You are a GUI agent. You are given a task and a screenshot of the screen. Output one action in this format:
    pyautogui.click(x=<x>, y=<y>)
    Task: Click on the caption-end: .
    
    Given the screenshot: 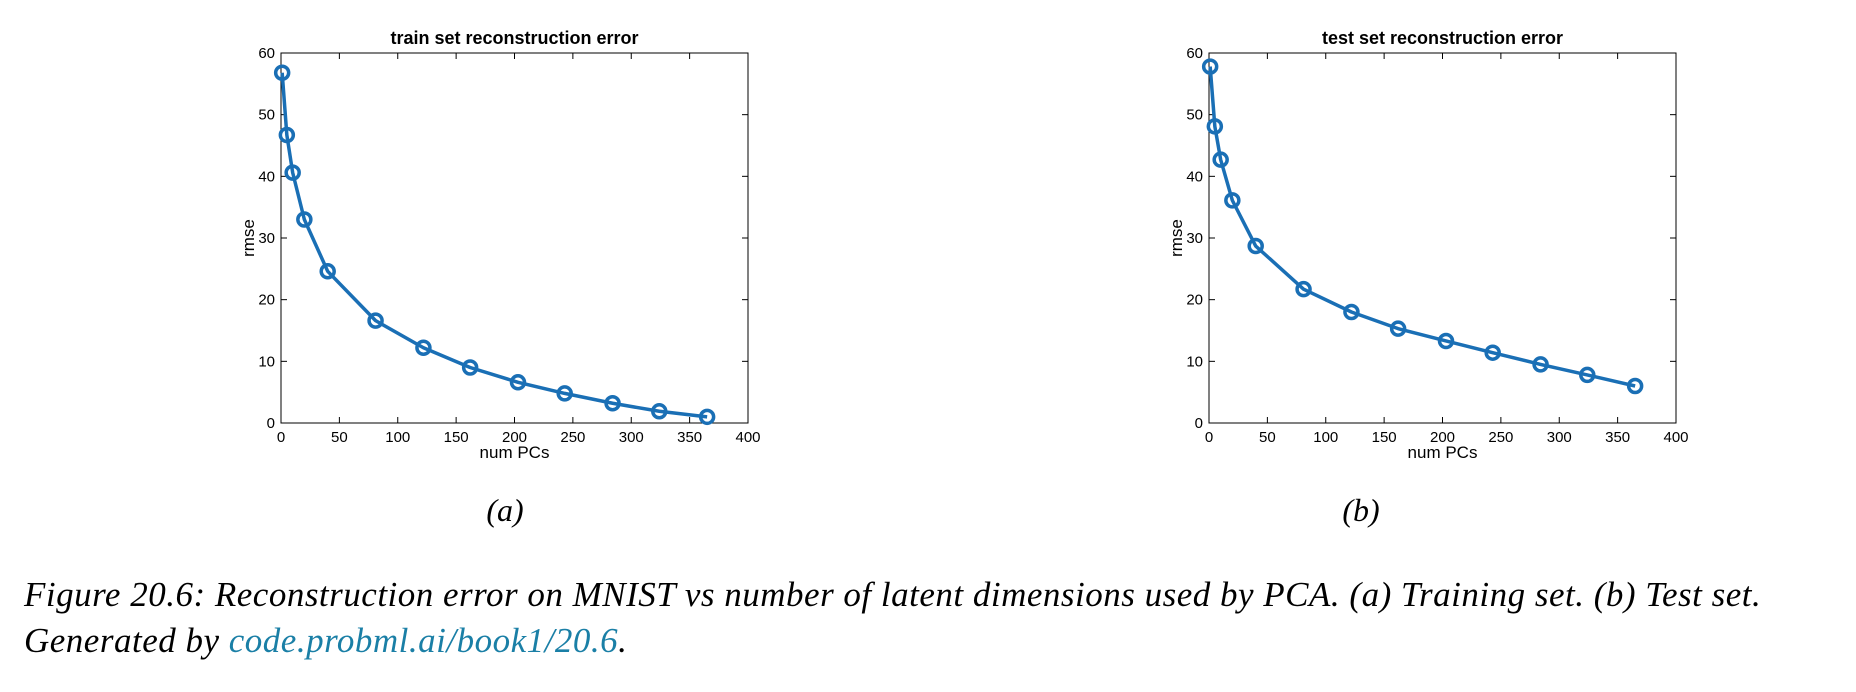 What is the action you would take?
    pyautogui.click(x=623, y=640)
    